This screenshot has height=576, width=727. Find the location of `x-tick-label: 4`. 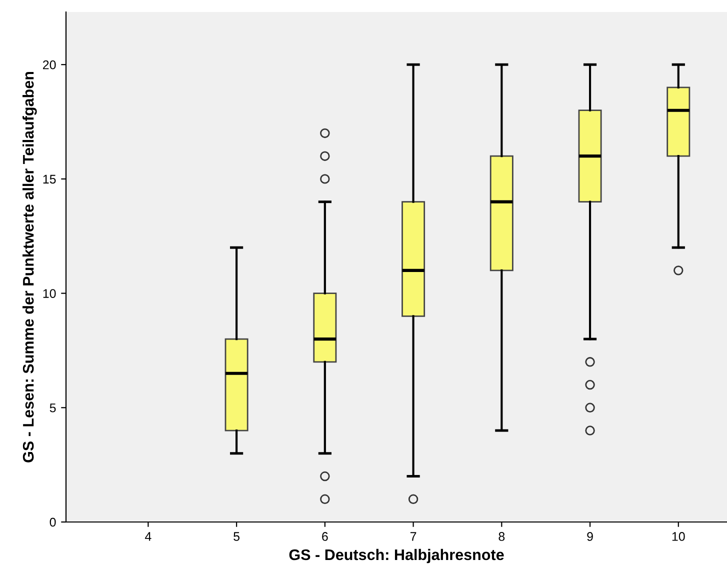

x-tick-label: 4 is located at coordinates (148, 536).